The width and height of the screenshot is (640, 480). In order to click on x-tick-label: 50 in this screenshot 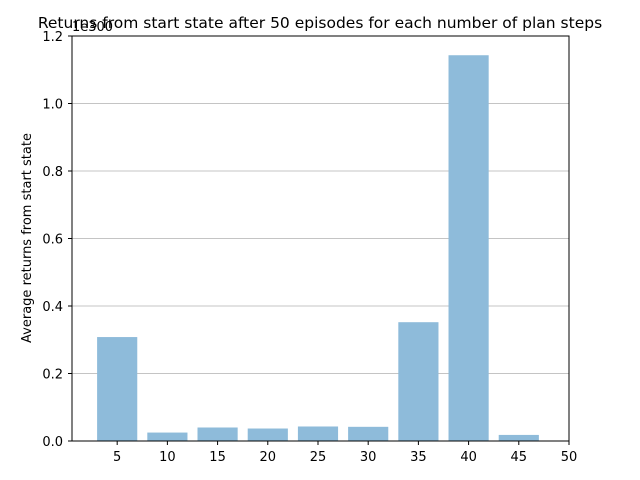, I will do `click(569, 457)`.